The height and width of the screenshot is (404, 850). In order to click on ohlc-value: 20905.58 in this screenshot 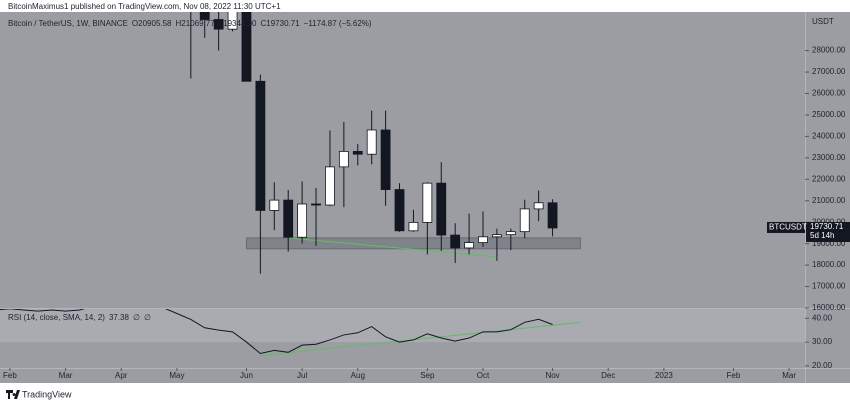, I will do `click(155, 23)`.